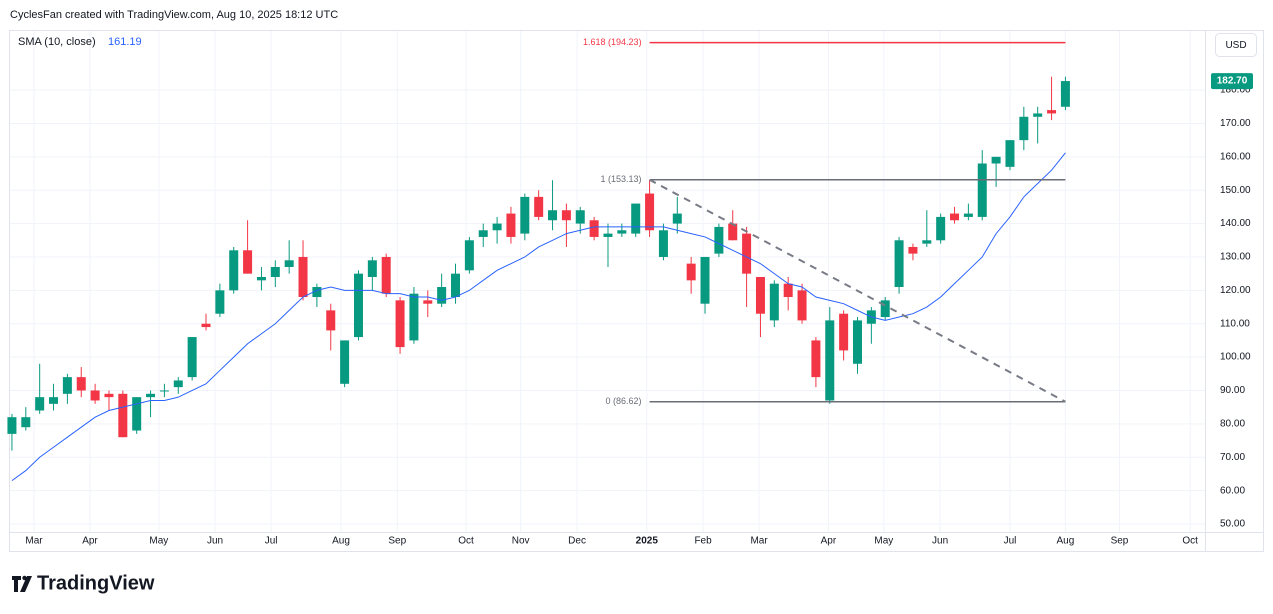 The height and width of the screenshot is (614, 1273). What do you see at coordinates (57, 42) in the screenshot?
I see `sma-legend-label: SMA (10, close)` at bounding box center [57, 42].